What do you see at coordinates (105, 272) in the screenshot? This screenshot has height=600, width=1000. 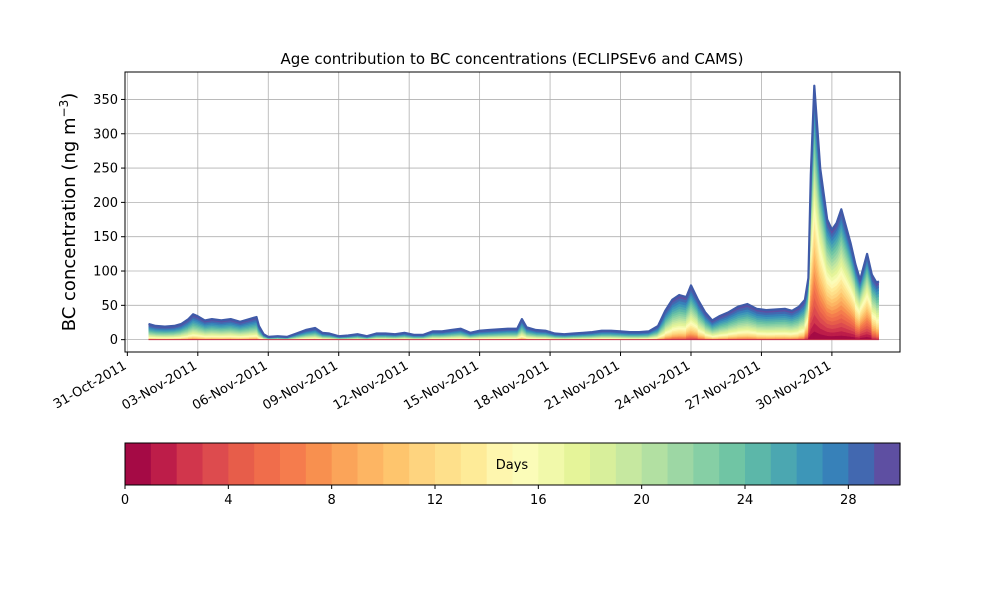 I see `y-tick-label: 100` at bounding box center [105, 272].